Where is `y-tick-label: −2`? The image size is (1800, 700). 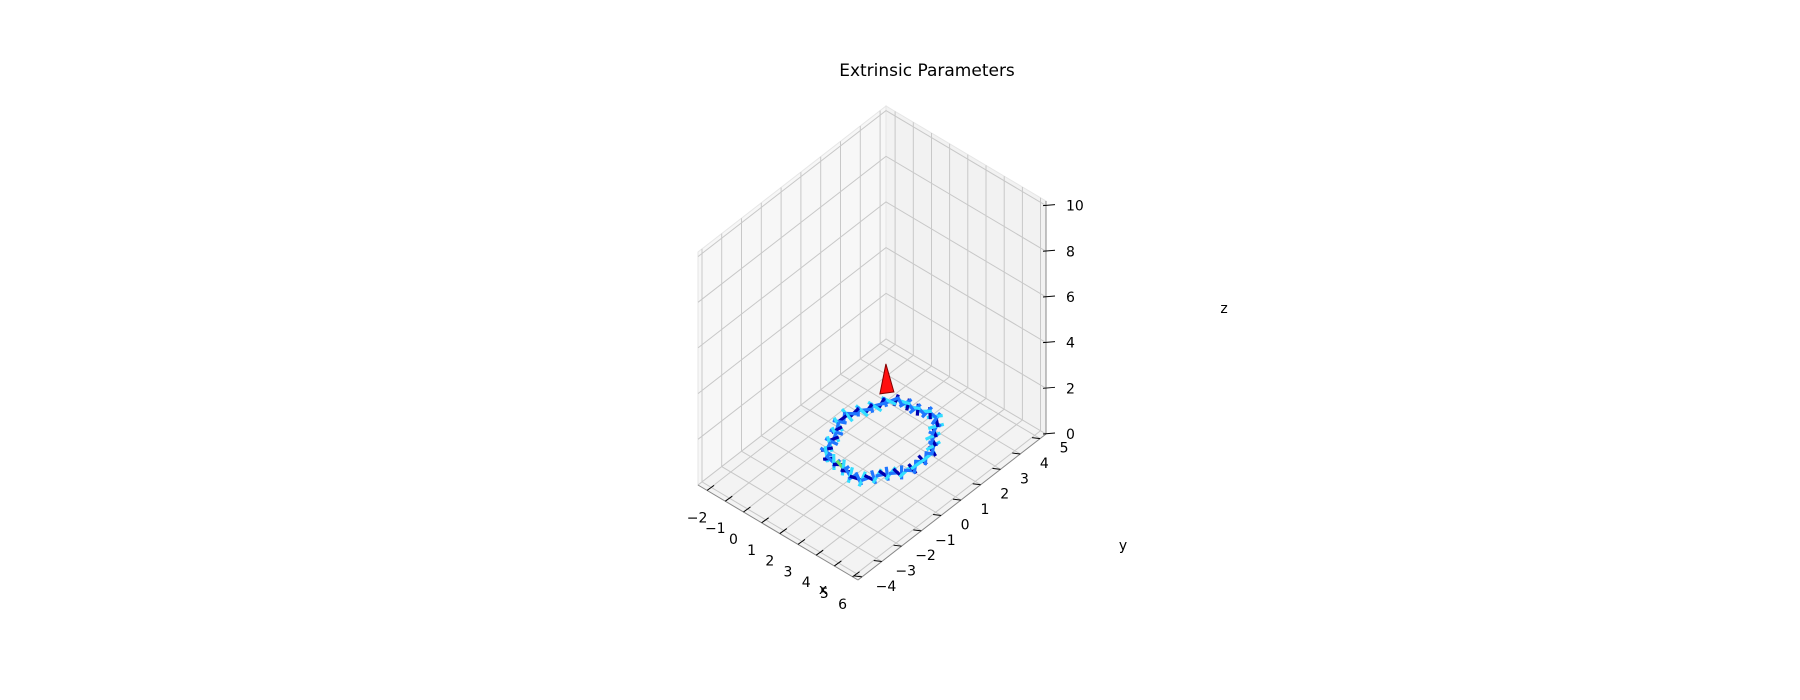
y-tick-label: −2 is located at coordinates (925, 556).